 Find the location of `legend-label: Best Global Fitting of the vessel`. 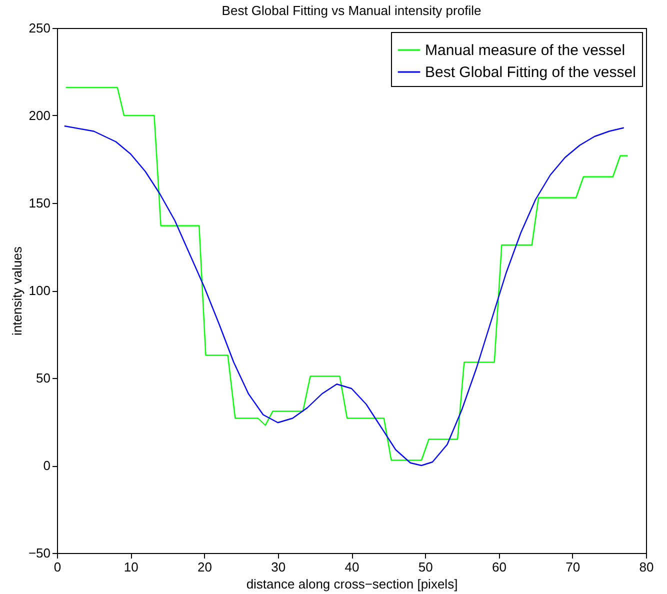

legend-label: Best Global Fitting of the vessel is located at coordinates (530, 72).